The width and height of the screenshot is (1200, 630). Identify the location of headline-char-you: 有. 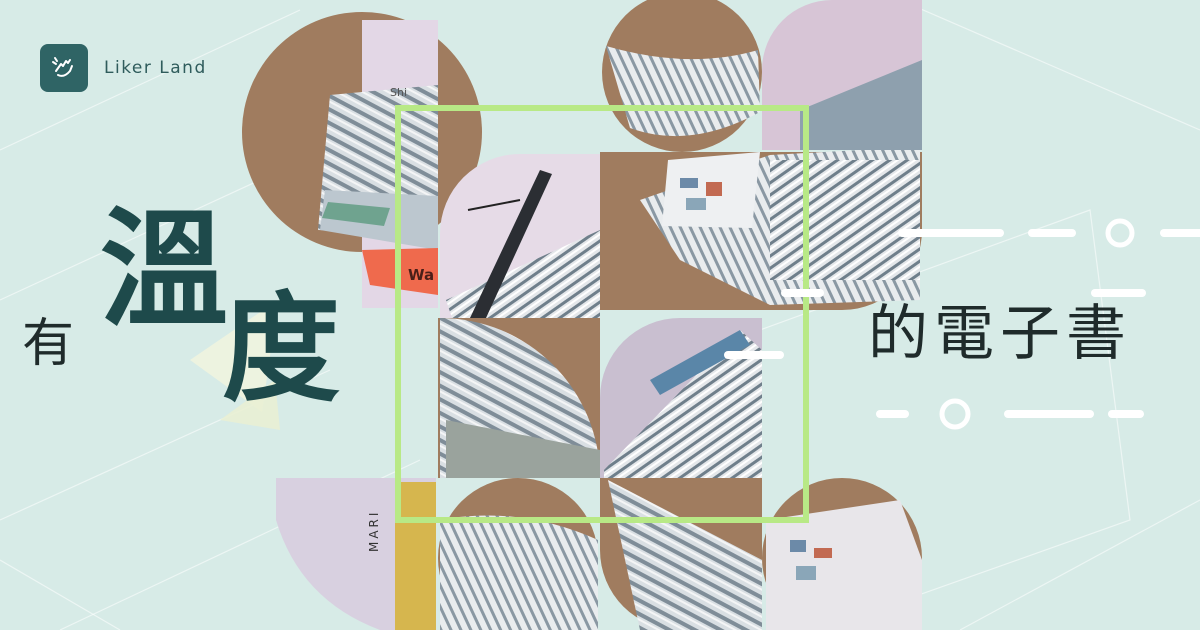
(48, 344).